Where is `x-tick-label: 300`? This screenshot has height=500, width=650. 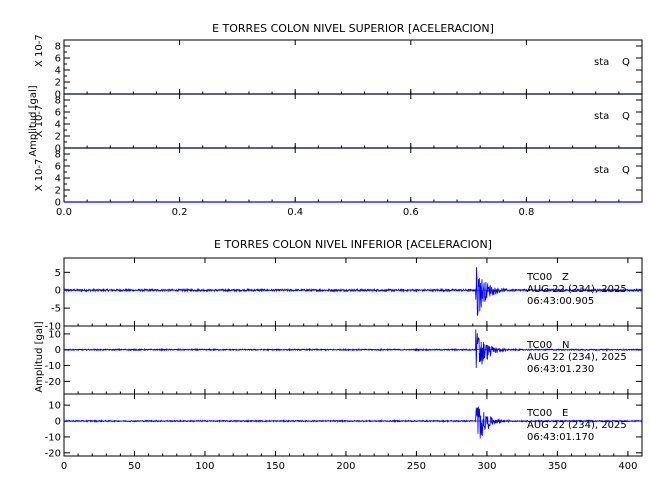 x-tick-label: 300 is located at coordinates (486, 466).